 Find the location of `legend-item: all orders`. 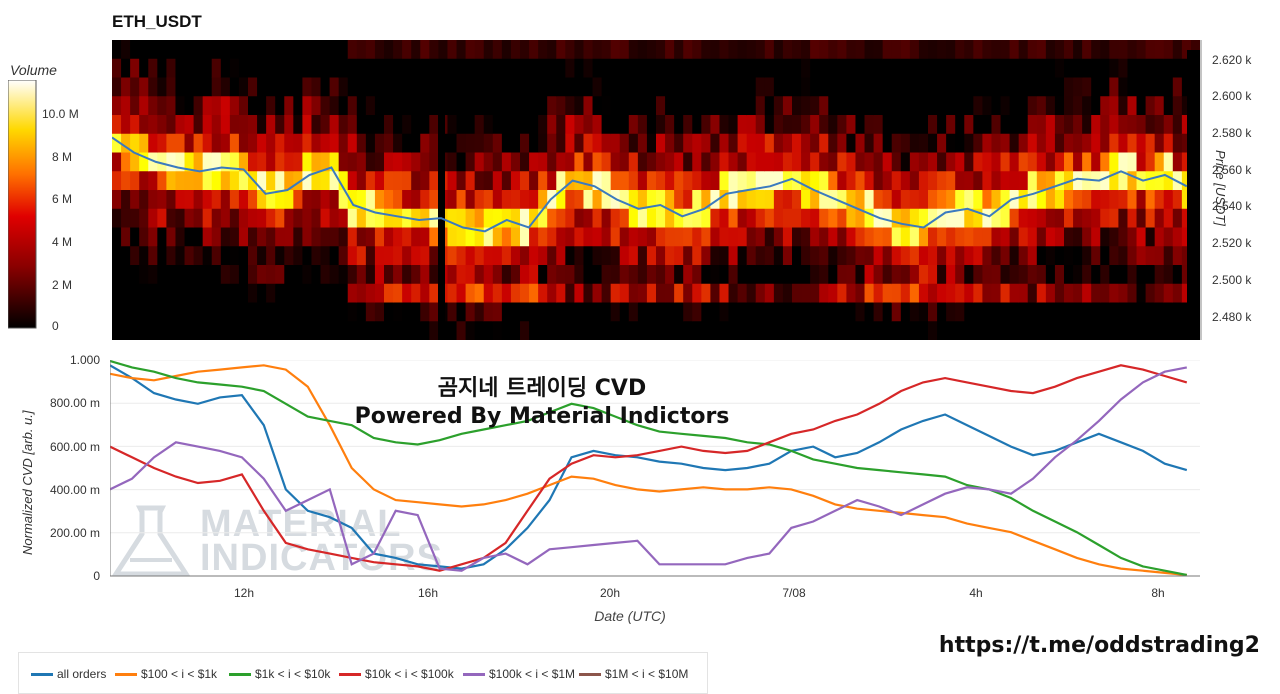

legend-item: all orders is located at coordinates (68, 674).